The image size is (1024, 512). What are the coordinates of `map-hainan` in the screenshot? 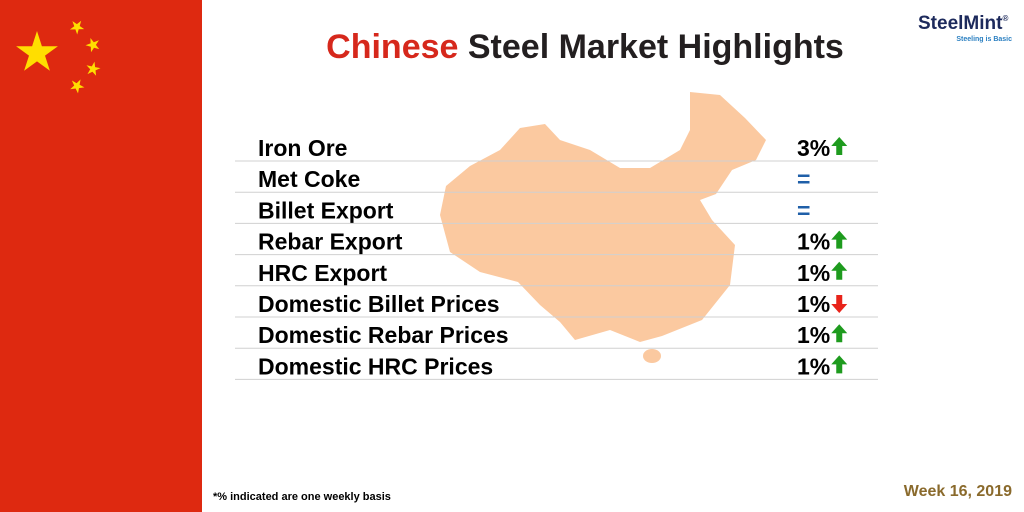 It's located at (652, 356).